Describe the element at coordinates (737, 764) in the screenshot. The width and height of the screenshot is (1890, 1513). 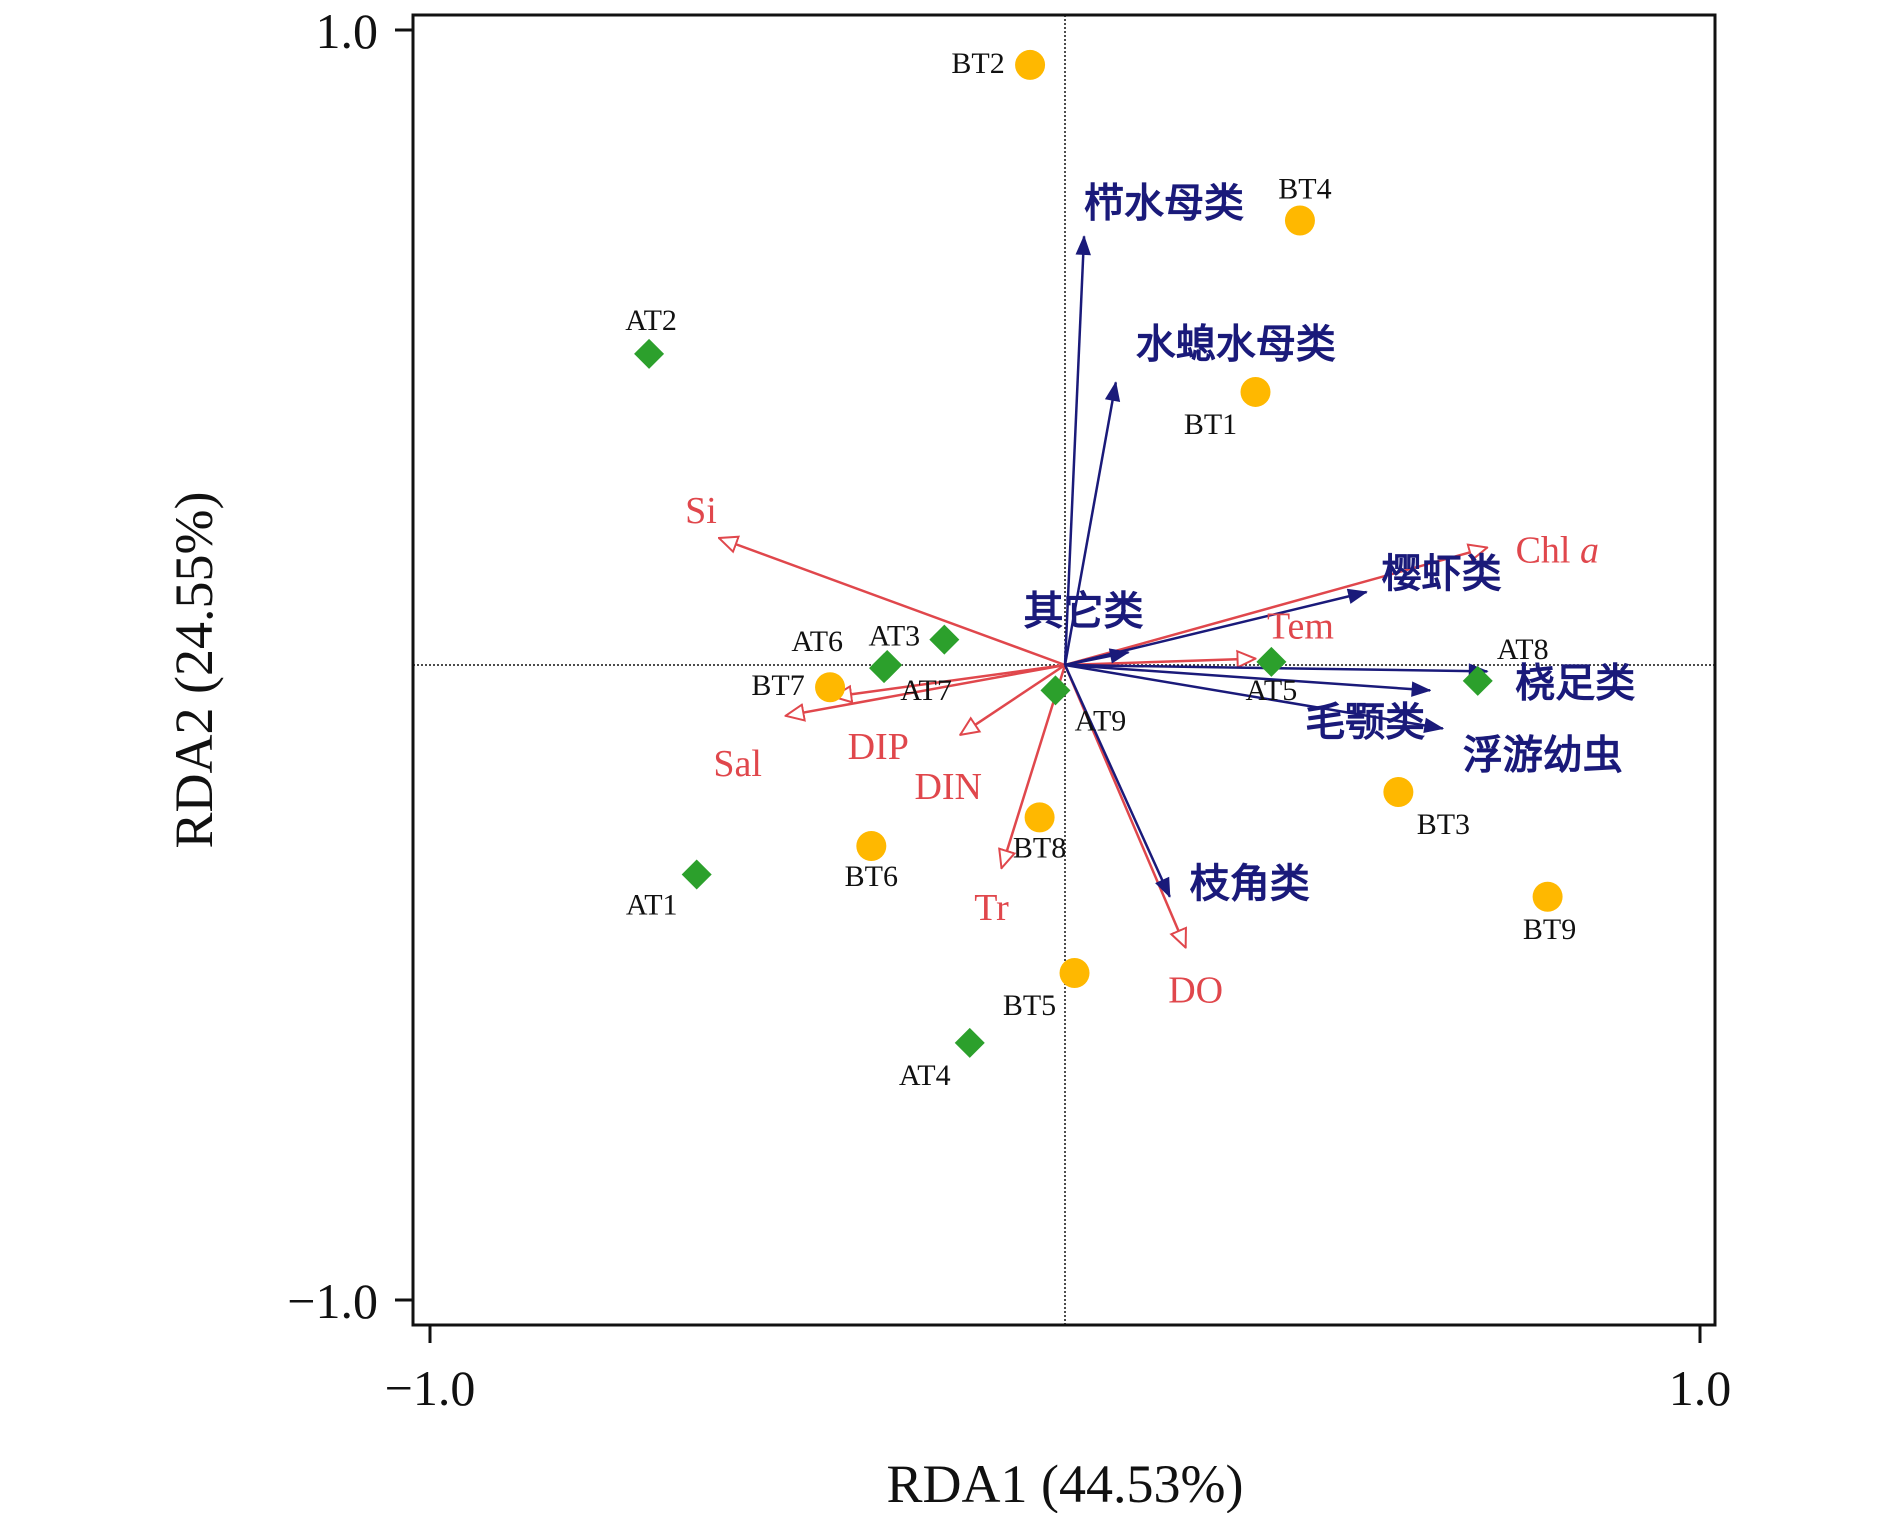
I see `env-label-sal: Sal` at that location.